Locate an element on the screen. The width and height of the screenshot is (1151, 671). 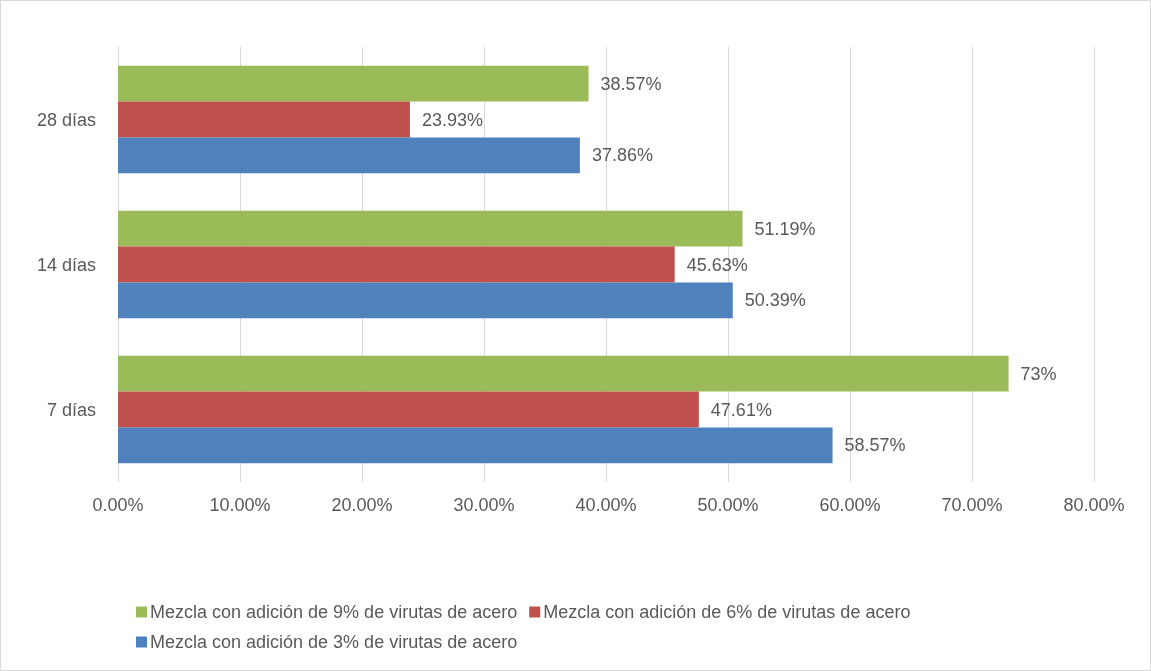
data-label: 45.63% is located at coordinates (717, 264).